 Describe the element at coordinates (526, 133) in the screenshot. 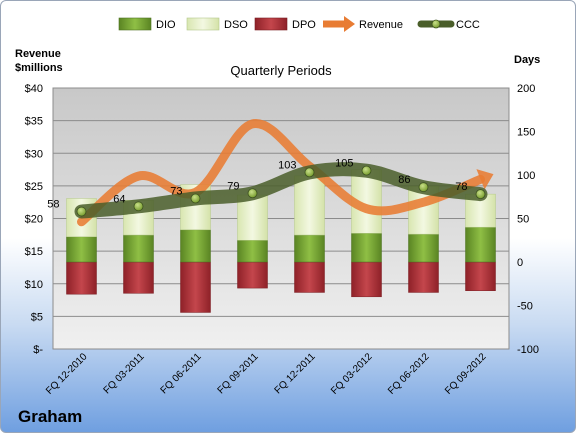

I see `right-tick-label: 150` at that location.